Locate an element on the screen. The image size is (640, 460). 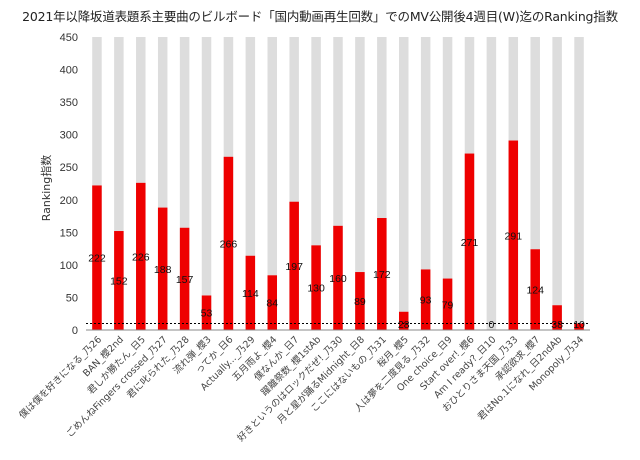
data-label: 114 is located at coordinates (250, 294).